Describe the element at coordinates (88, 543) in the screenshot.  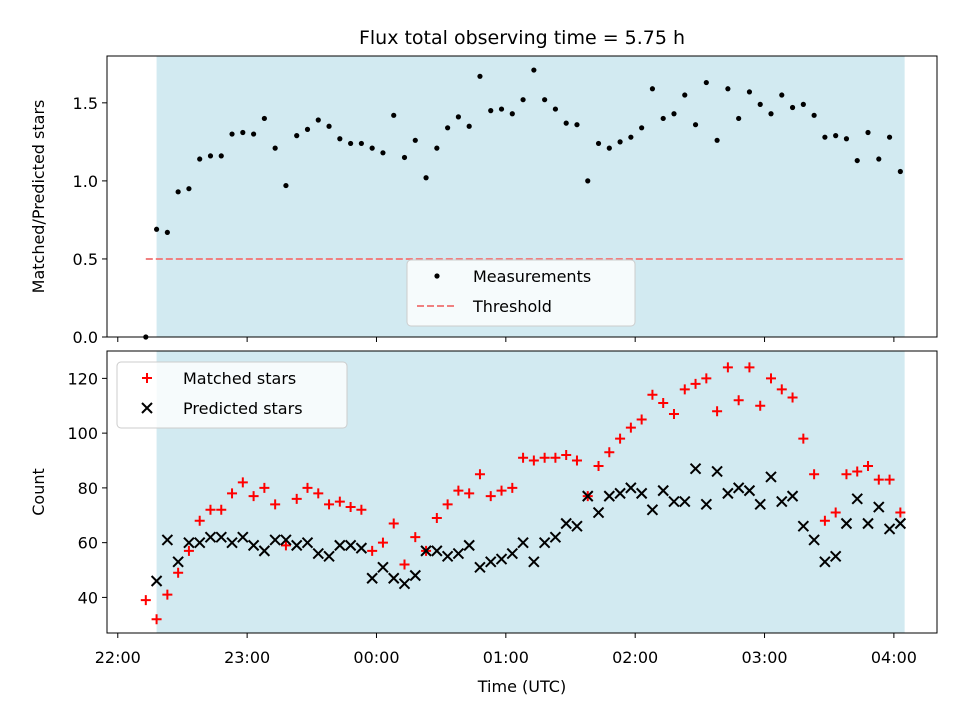
I see `y-tick-label: 60` at that location.